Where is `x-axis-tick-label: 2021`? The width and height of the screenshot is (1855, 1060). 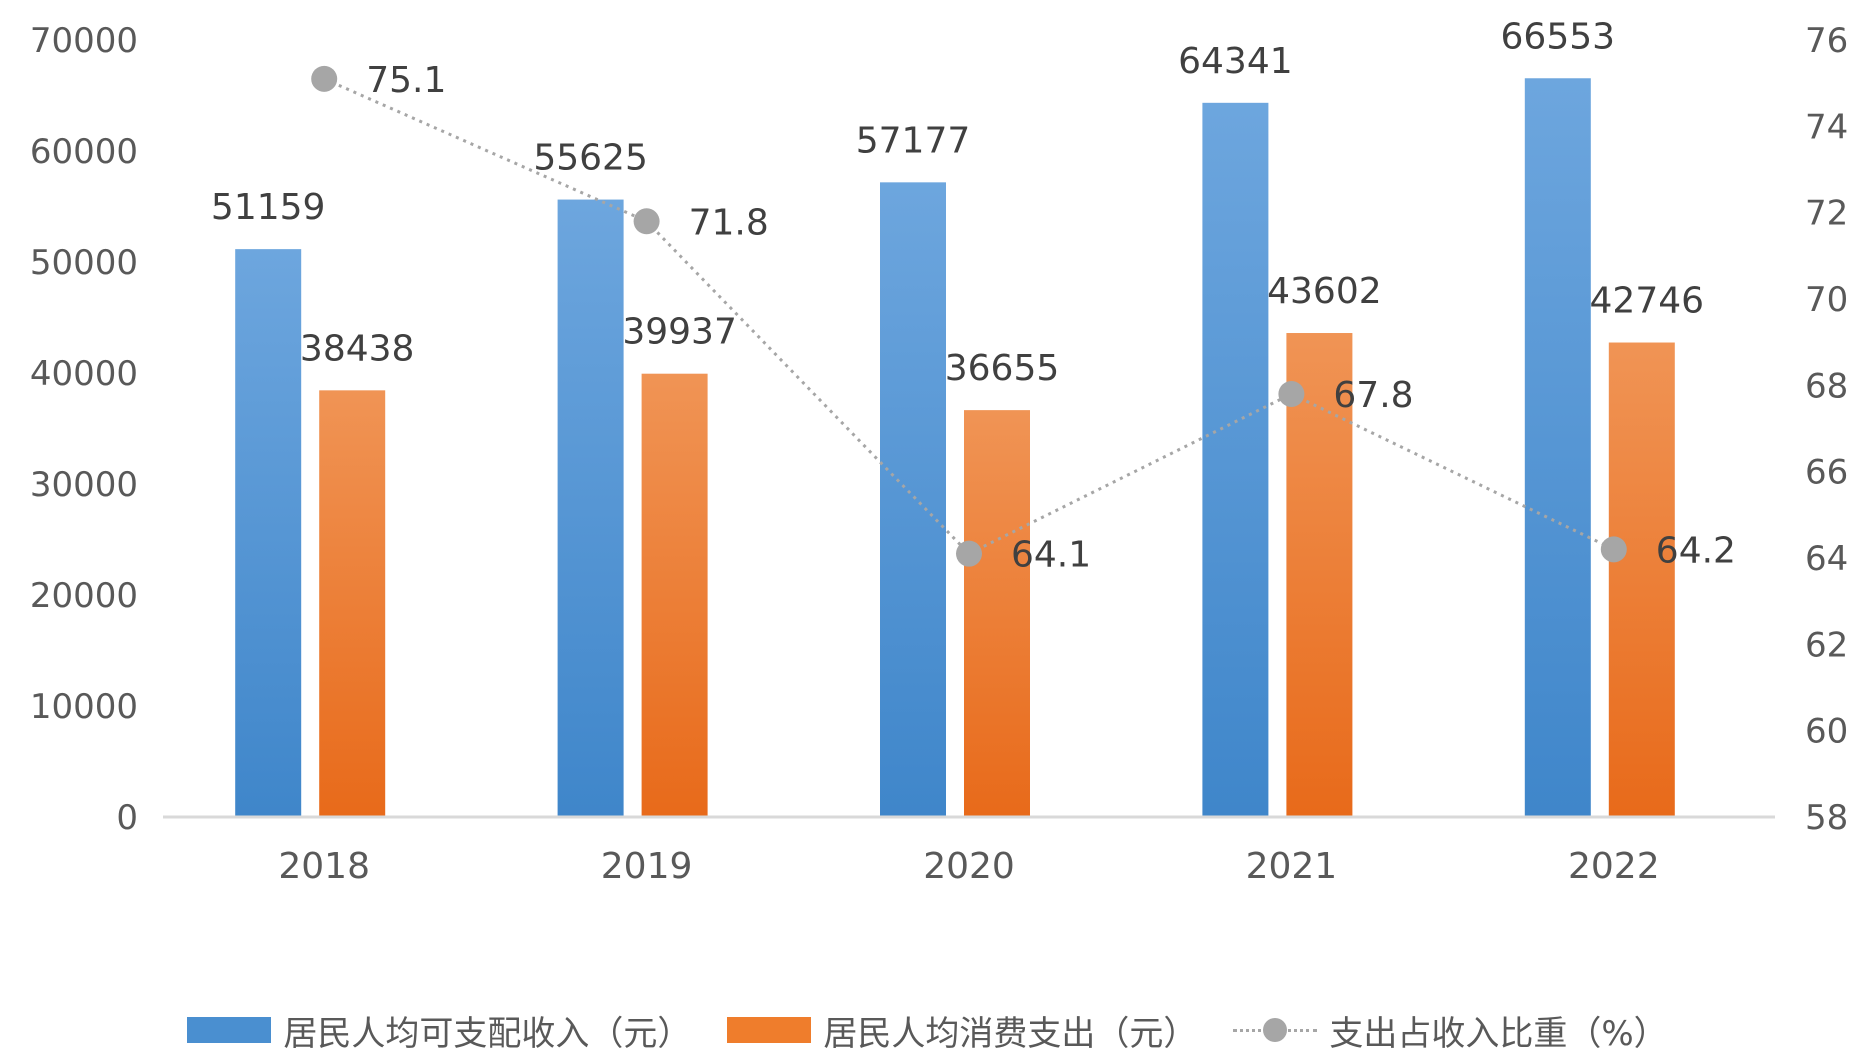 x-axis-tick-label: 2021 is located at coordinates (1292, 866).